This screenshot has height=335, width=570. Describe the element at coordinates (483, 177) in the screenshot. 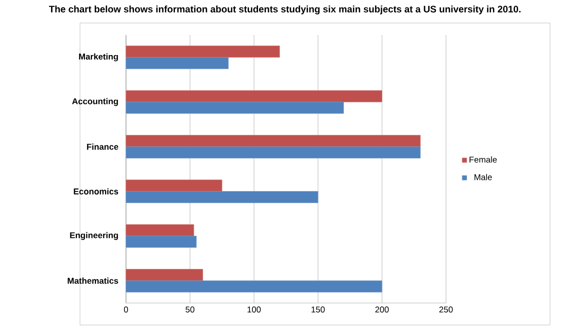

I see `legend-label: Male` at that location.